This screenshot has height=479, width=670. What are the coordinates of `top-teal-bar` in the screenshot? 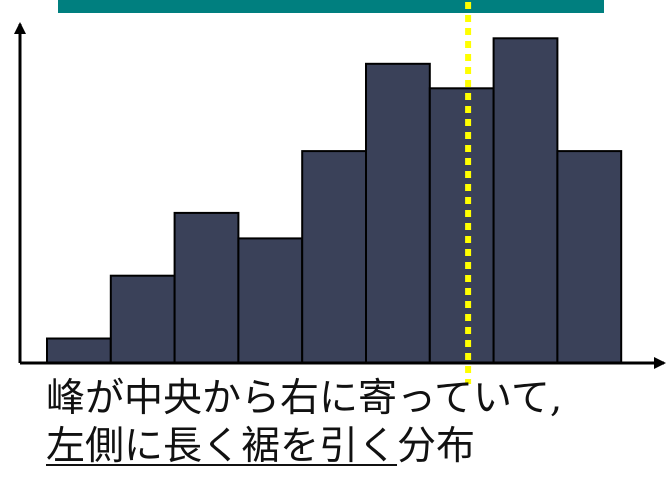 It's located at (331, 6).